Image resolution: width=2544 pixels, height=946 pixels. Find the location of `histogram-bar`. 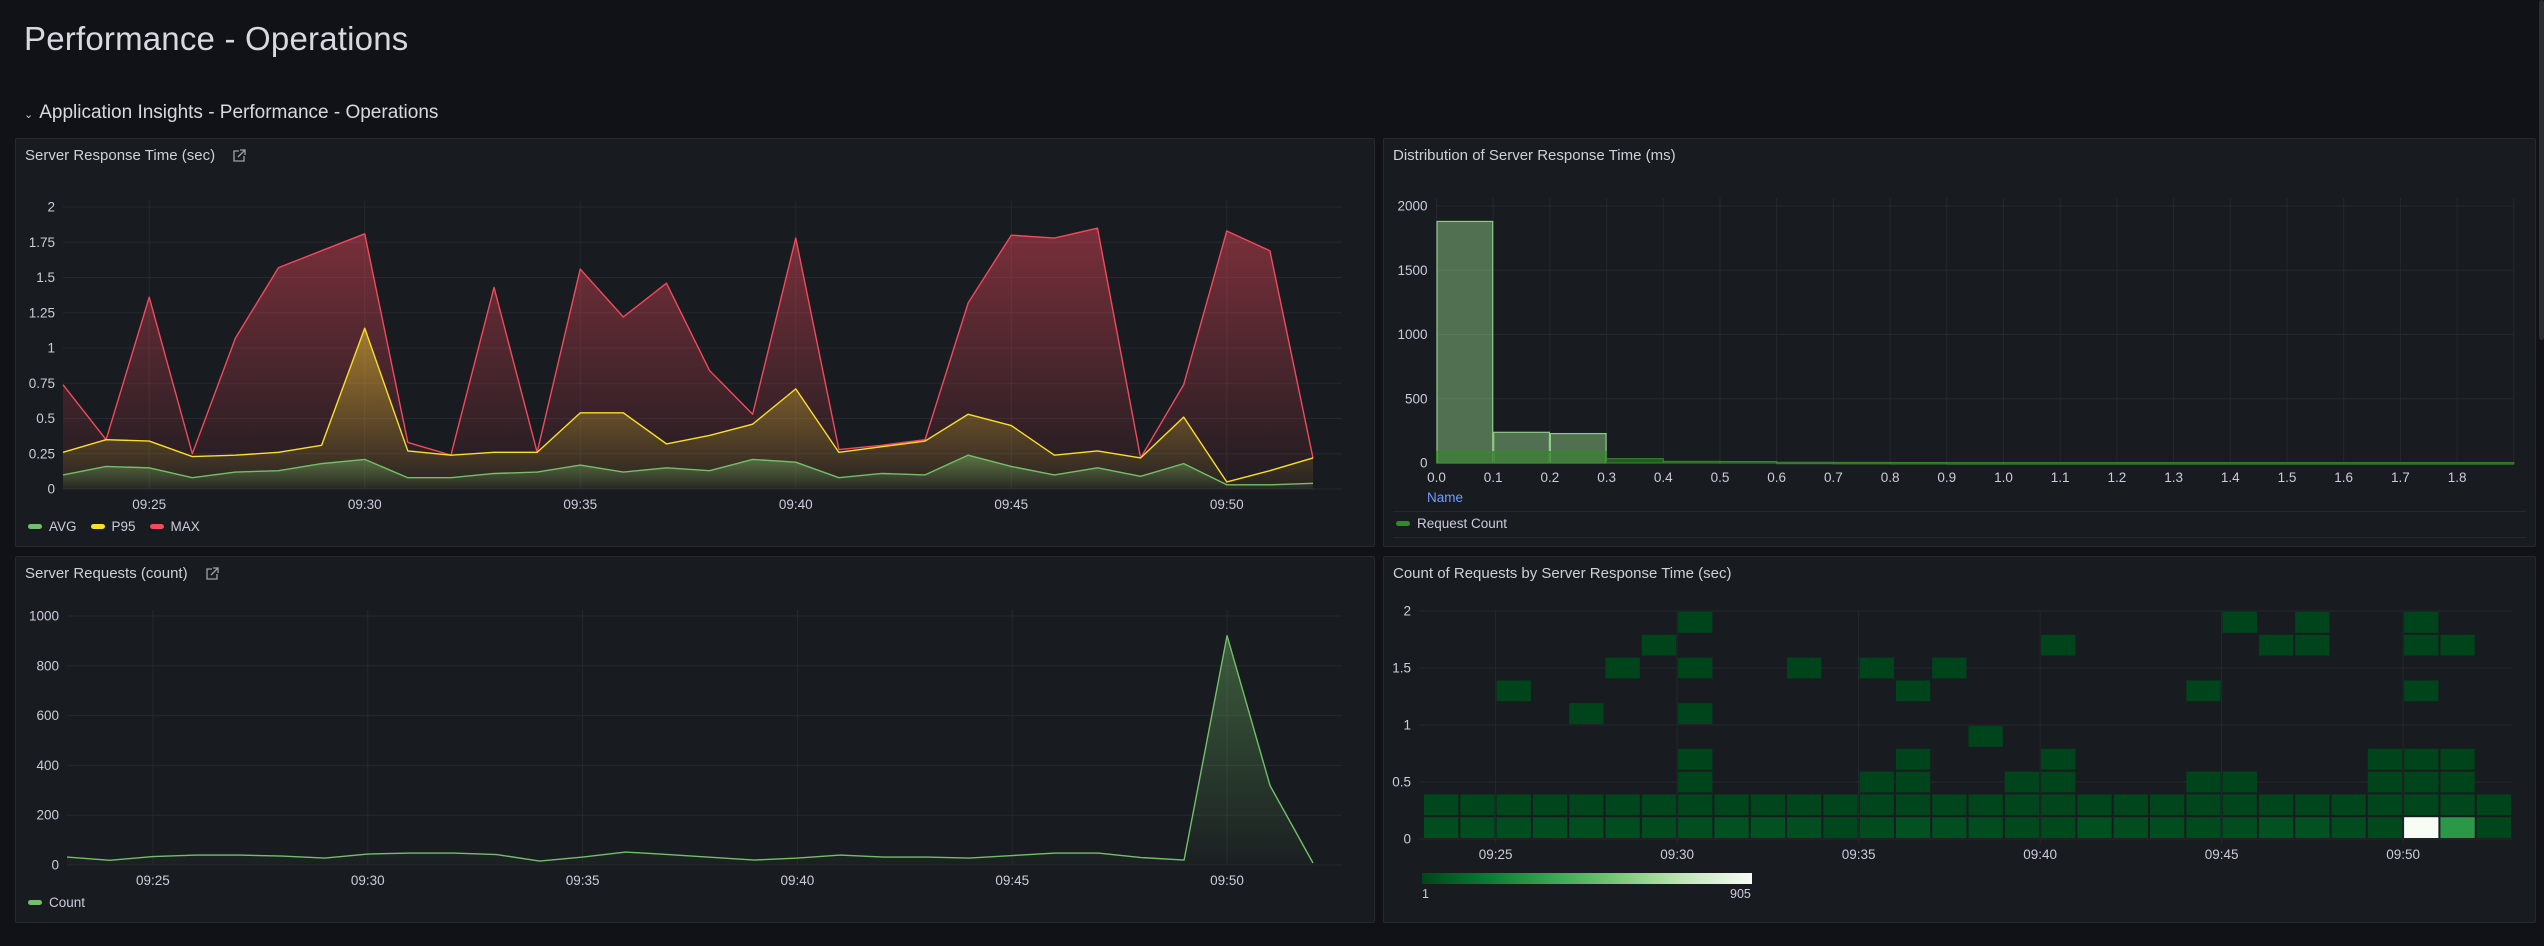

histogram-bar is located at coordinates (1465, 342).